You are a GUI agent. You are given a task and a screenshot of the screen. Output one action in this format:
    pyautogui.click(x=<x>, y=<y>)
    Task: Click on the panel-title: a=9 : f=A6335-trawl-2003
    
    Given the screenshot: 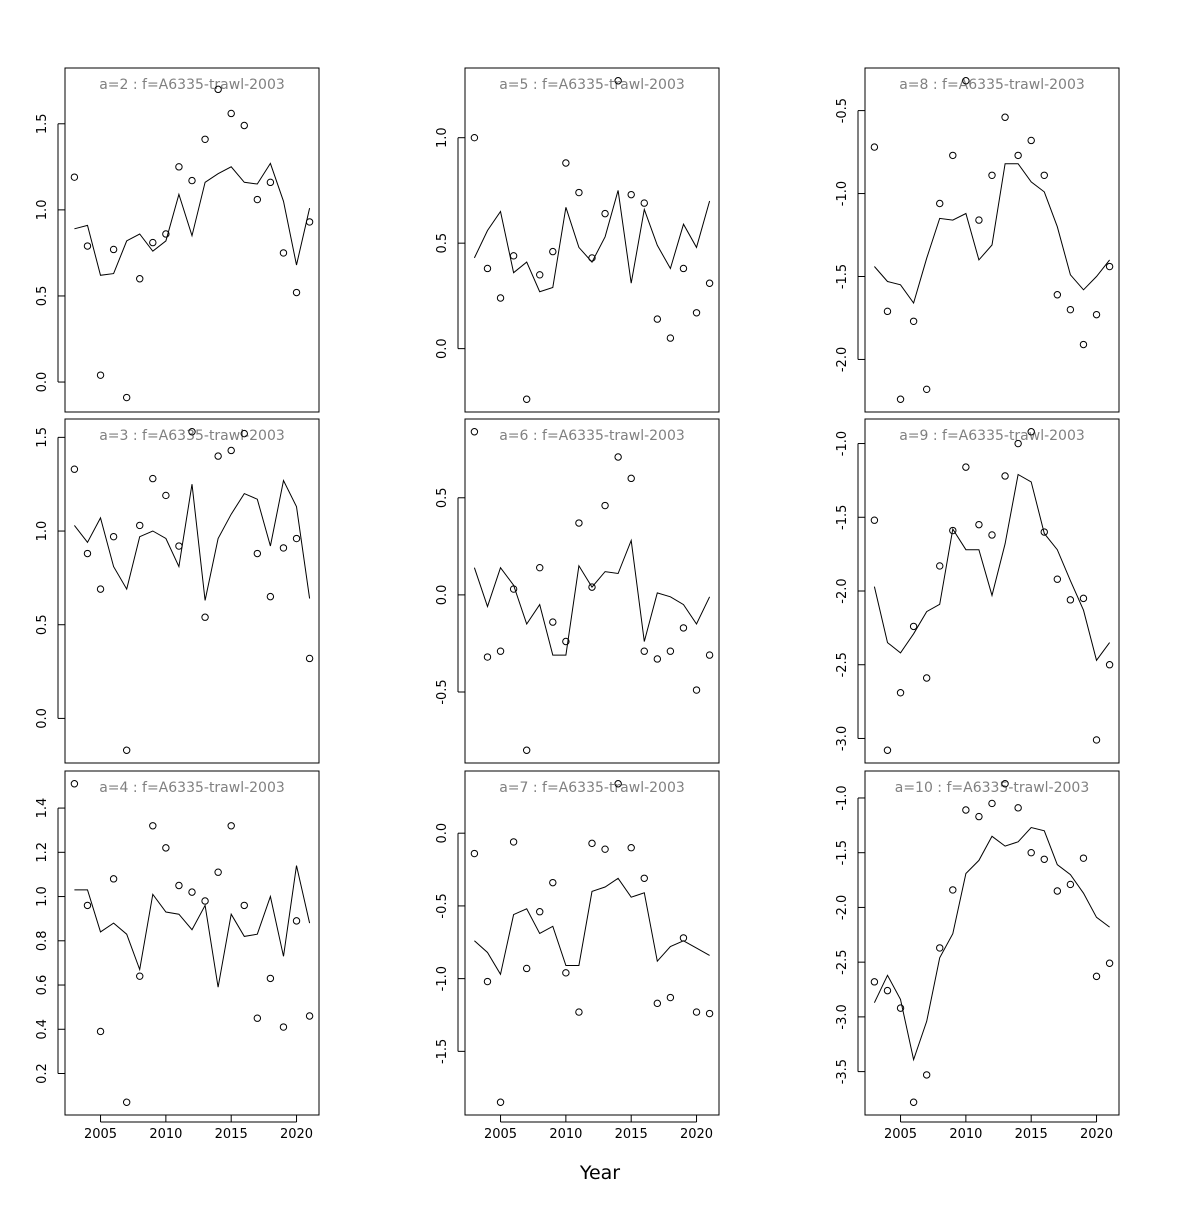 What is the action you would take?
    pyautogui.click(x=992, y=436)
    